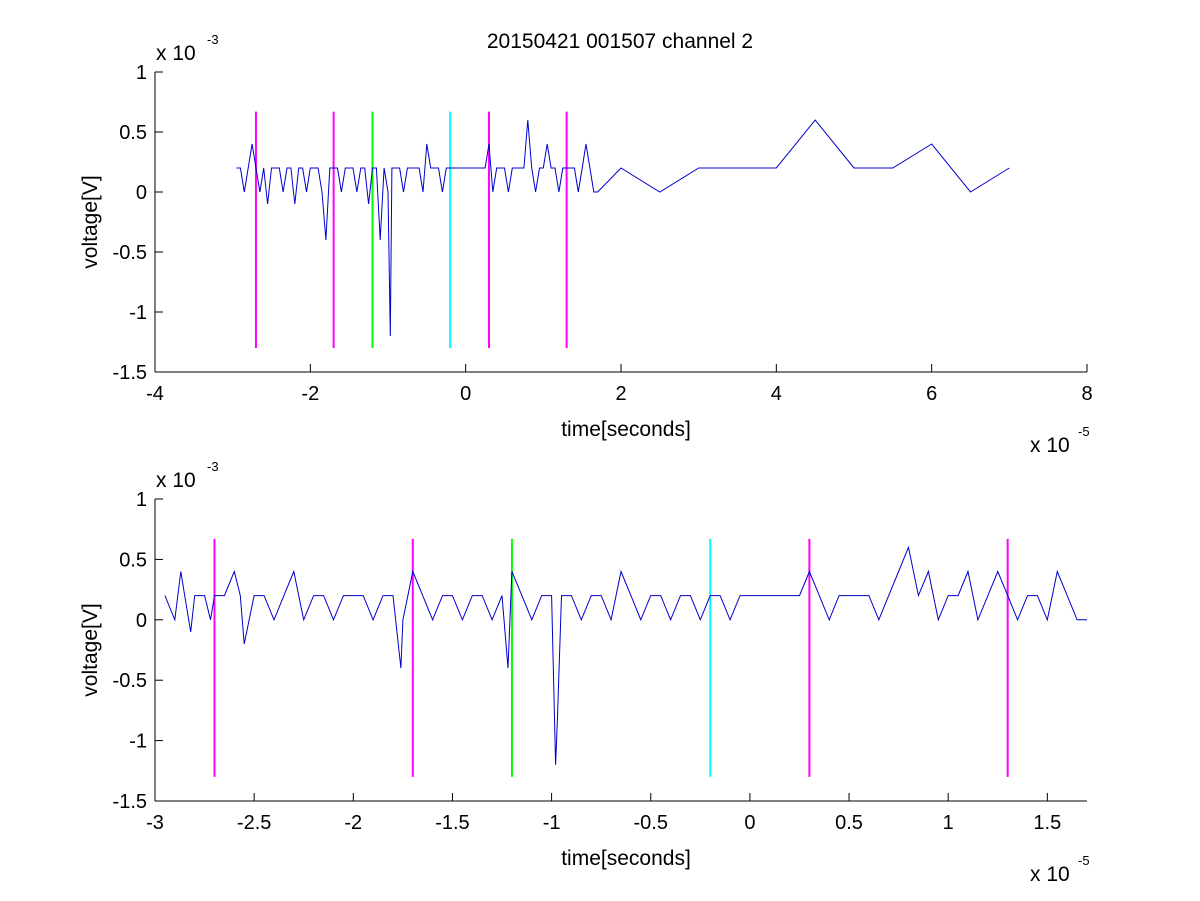 The width and height of the screenshot is (1200, 901). What do you see at coordinates (155, 823) in the screenshot?
I see `x-tick-label: -3` at bounding box center [155, 823].